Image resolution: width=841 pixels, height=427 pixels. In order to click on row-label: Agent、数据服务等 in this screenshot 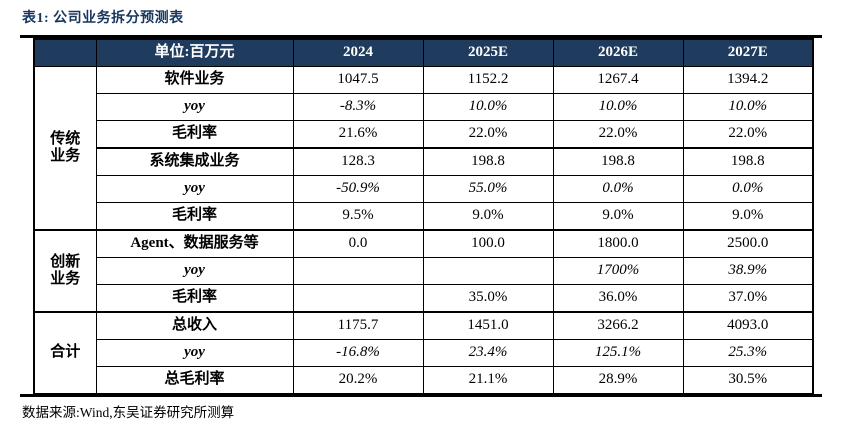, I will do `click(194, 243)`.